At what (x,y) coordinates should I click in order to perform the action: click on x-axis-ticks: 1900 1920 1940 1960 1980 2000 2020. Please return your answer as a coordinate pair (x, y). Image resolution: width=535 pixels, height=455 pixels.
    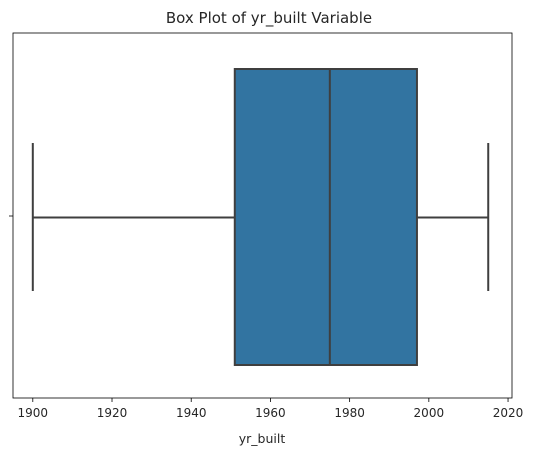
    Looking at the image, I should click on (271, 409).